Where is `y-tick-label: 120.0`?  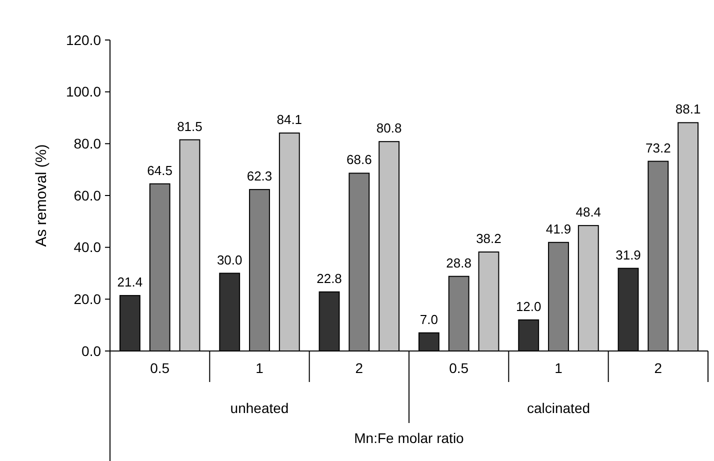
y-tick-label: 120.0 is located at coordinates (84, 40).